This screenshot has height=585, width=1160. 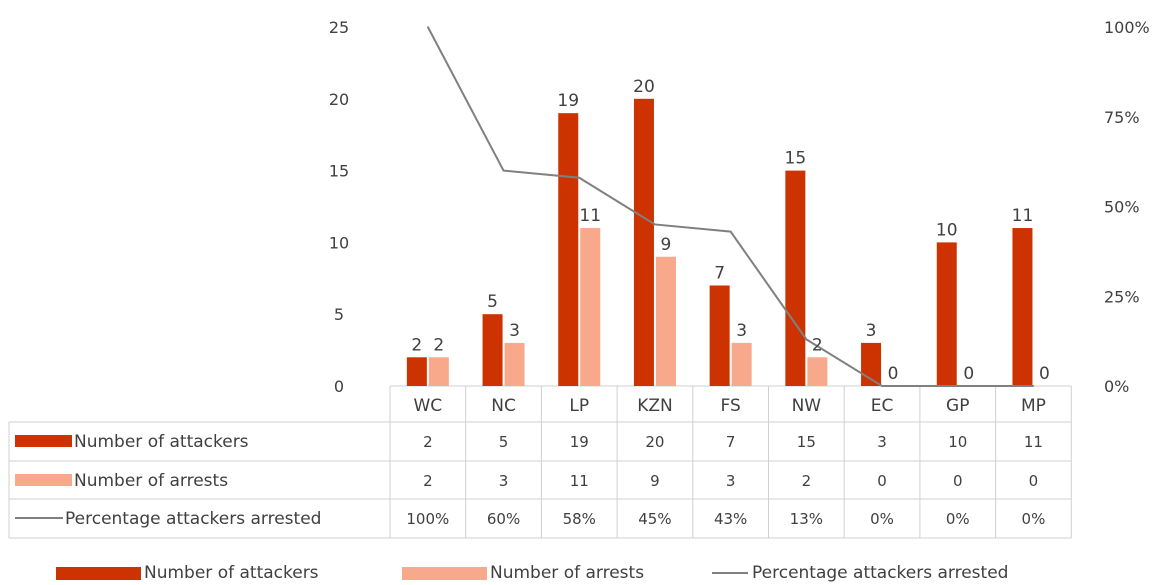 I want to click on right-axis-tick-label: 75%, so click(x=1122, y=117).